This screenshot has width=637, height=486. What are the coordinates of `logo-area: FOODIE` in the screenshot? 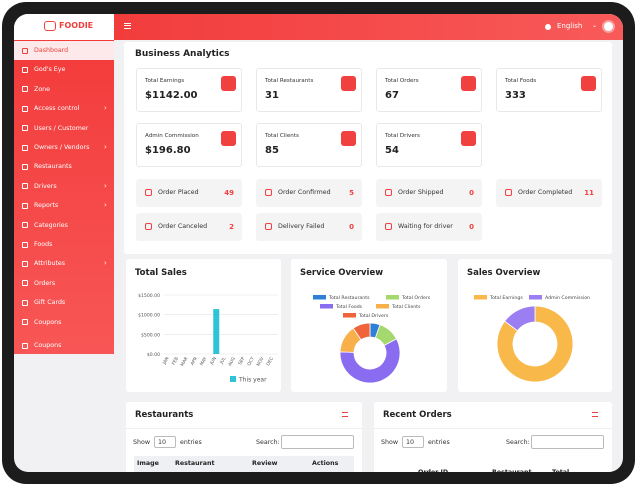 It's located at (64, 27).